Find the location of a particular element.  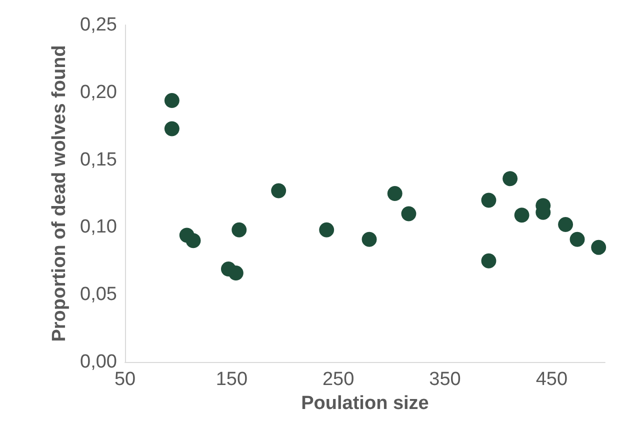

x-tick-label: 250 is located at coordinates (338, 379).